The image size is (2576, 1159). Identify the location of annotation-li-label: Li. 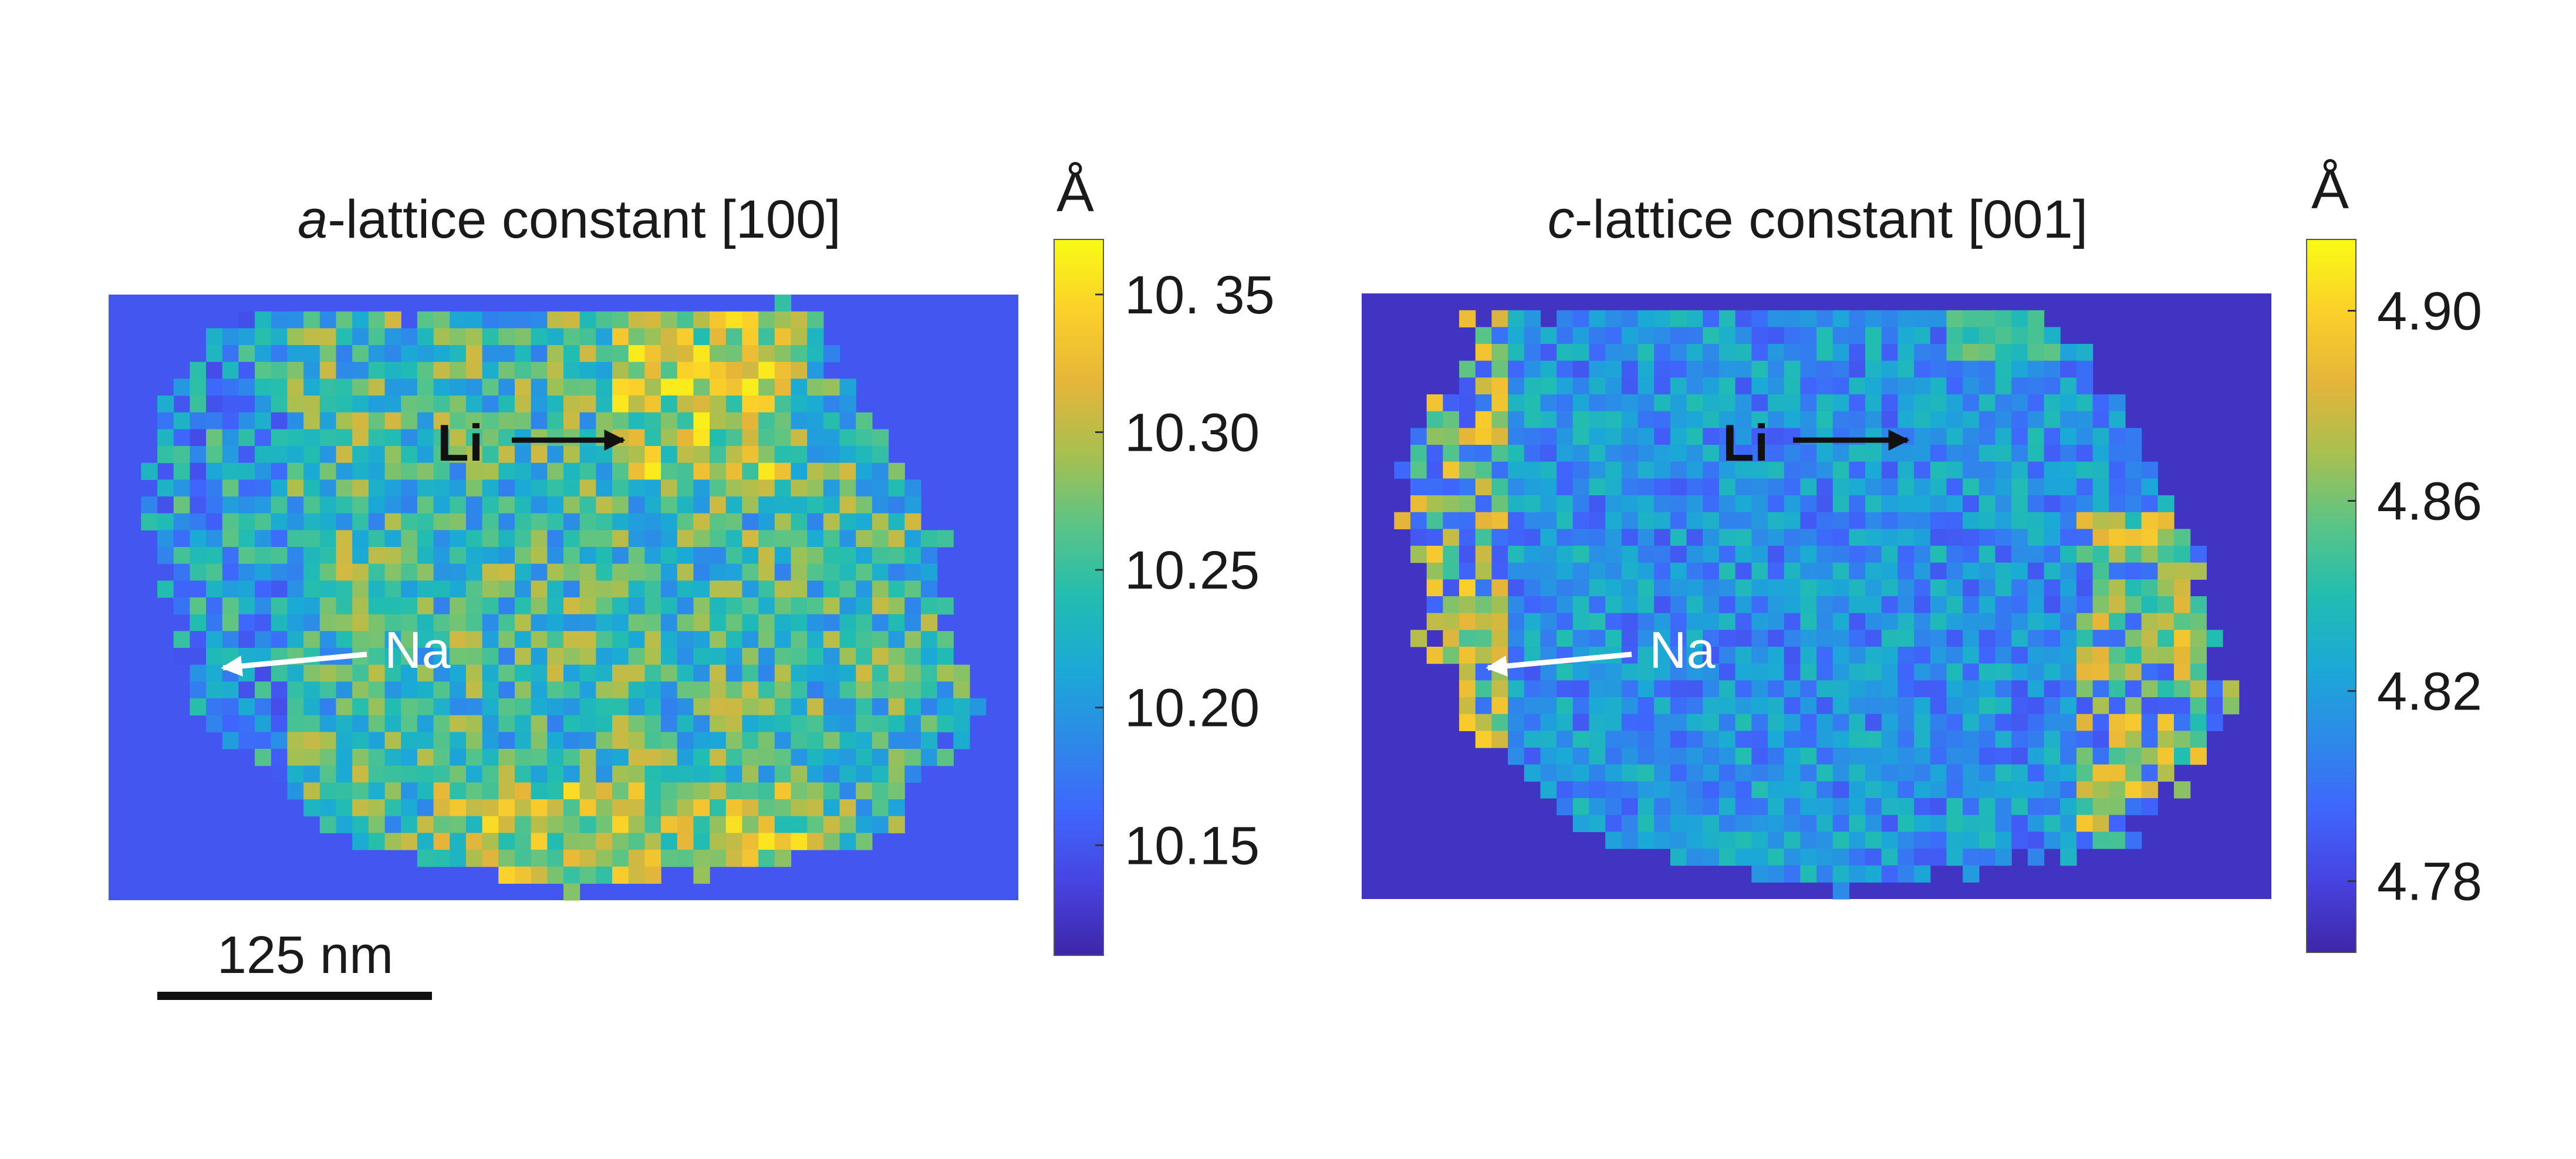
(460, 443).